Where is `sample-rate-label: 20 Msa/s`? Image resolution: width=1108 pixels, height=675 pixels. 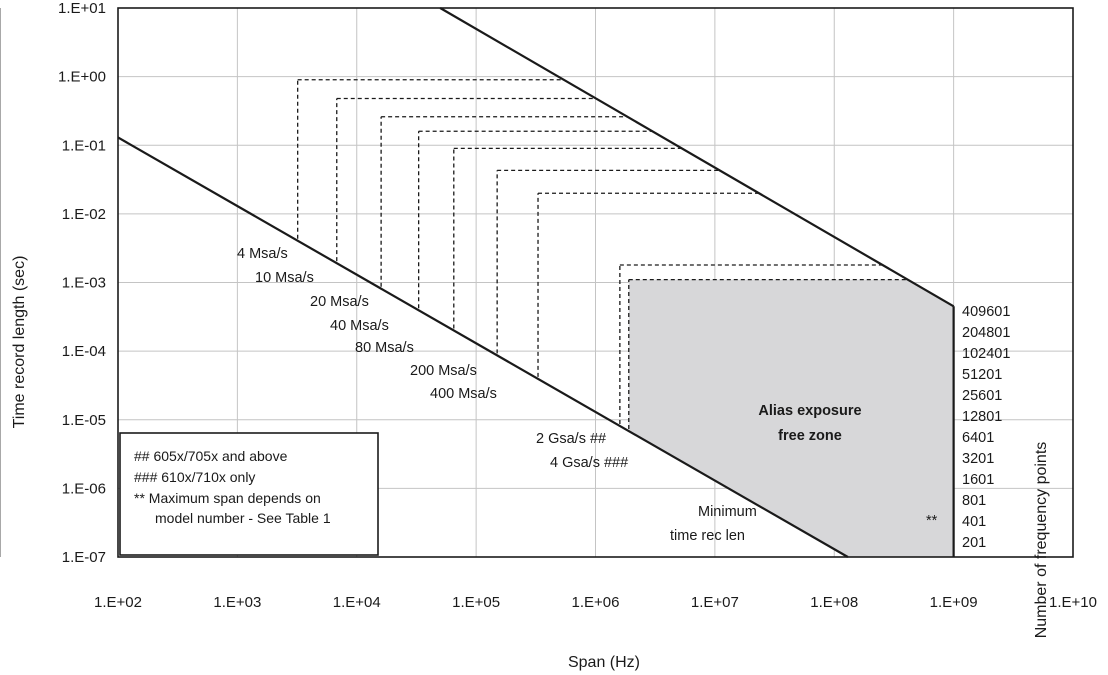 sample-rate-label: 20 Msa/s is located at coordinates (339, 302).